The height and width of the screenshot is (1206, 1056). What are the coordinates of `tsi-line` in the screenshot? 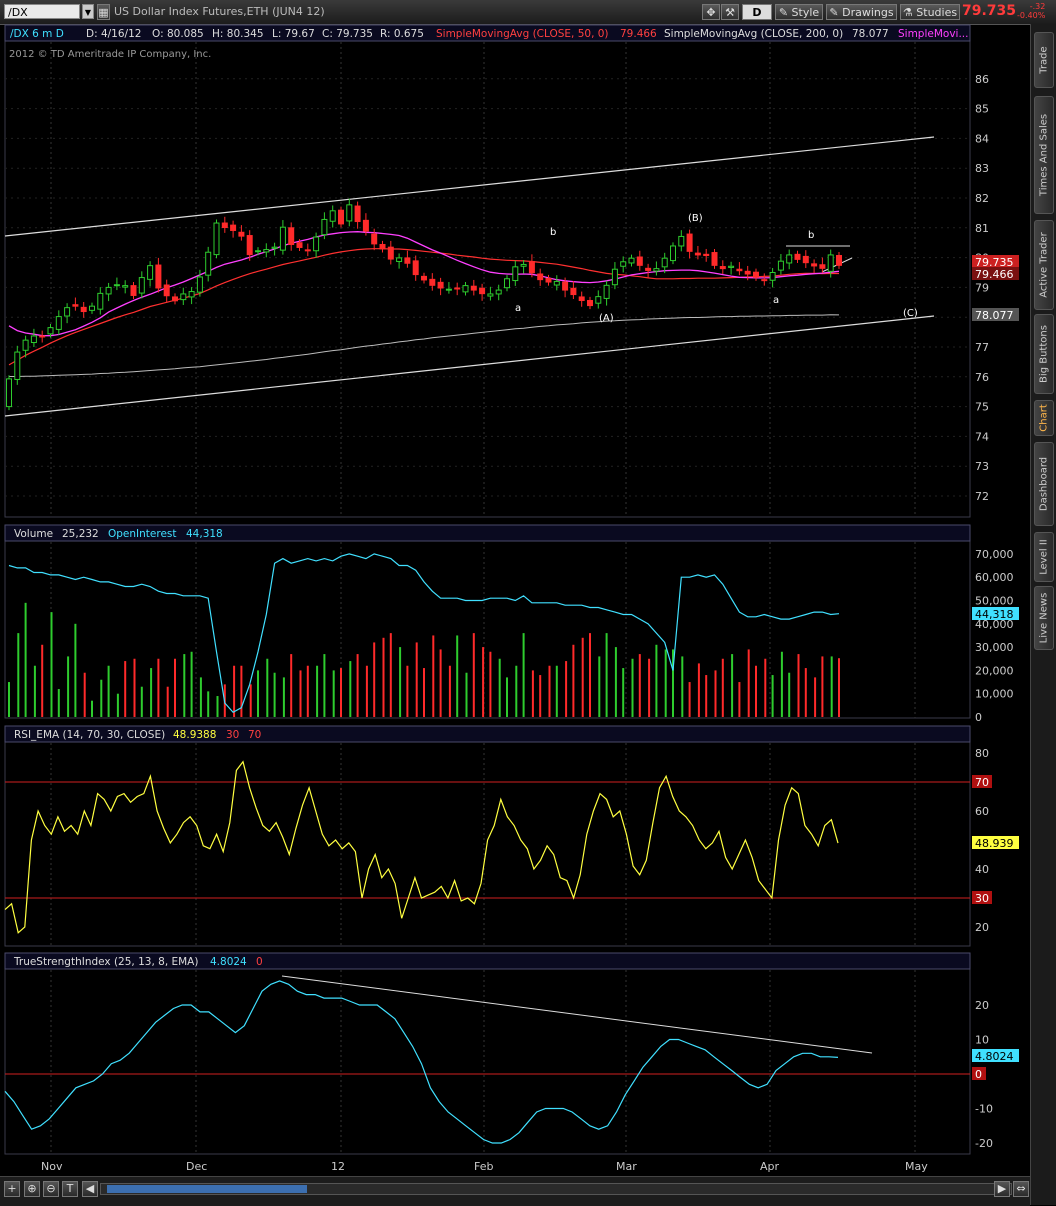 It's located at (421, 1062).